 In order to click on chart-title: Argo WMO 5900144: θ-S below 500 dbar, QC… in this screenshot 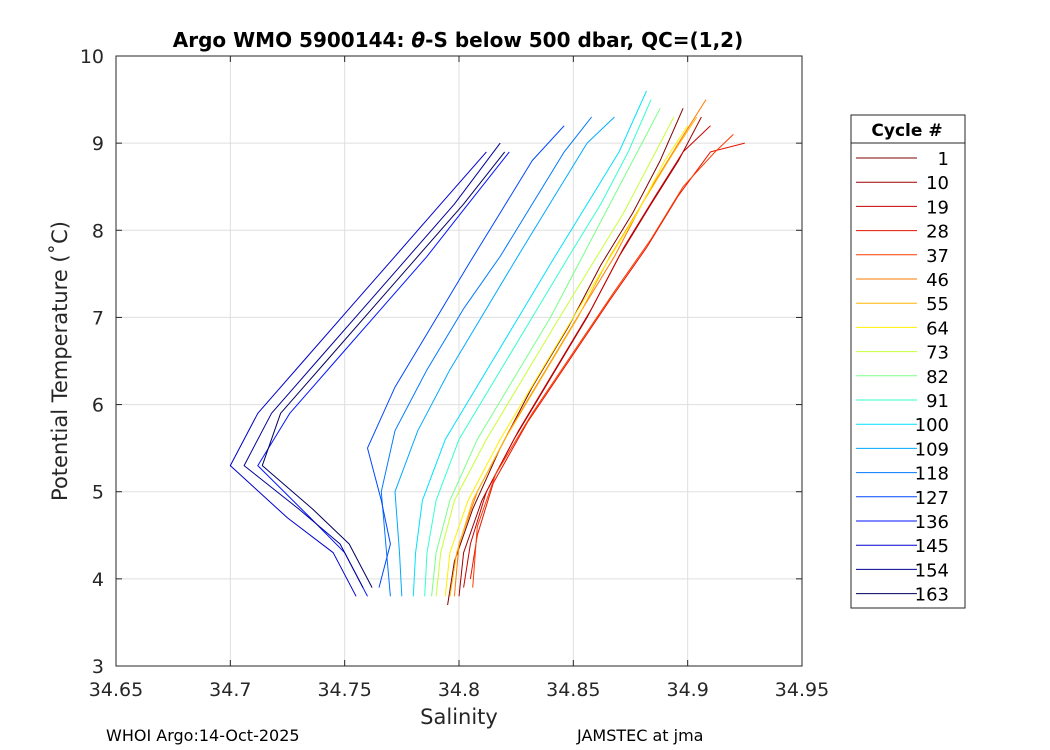, I will do `click(458, 40)`.